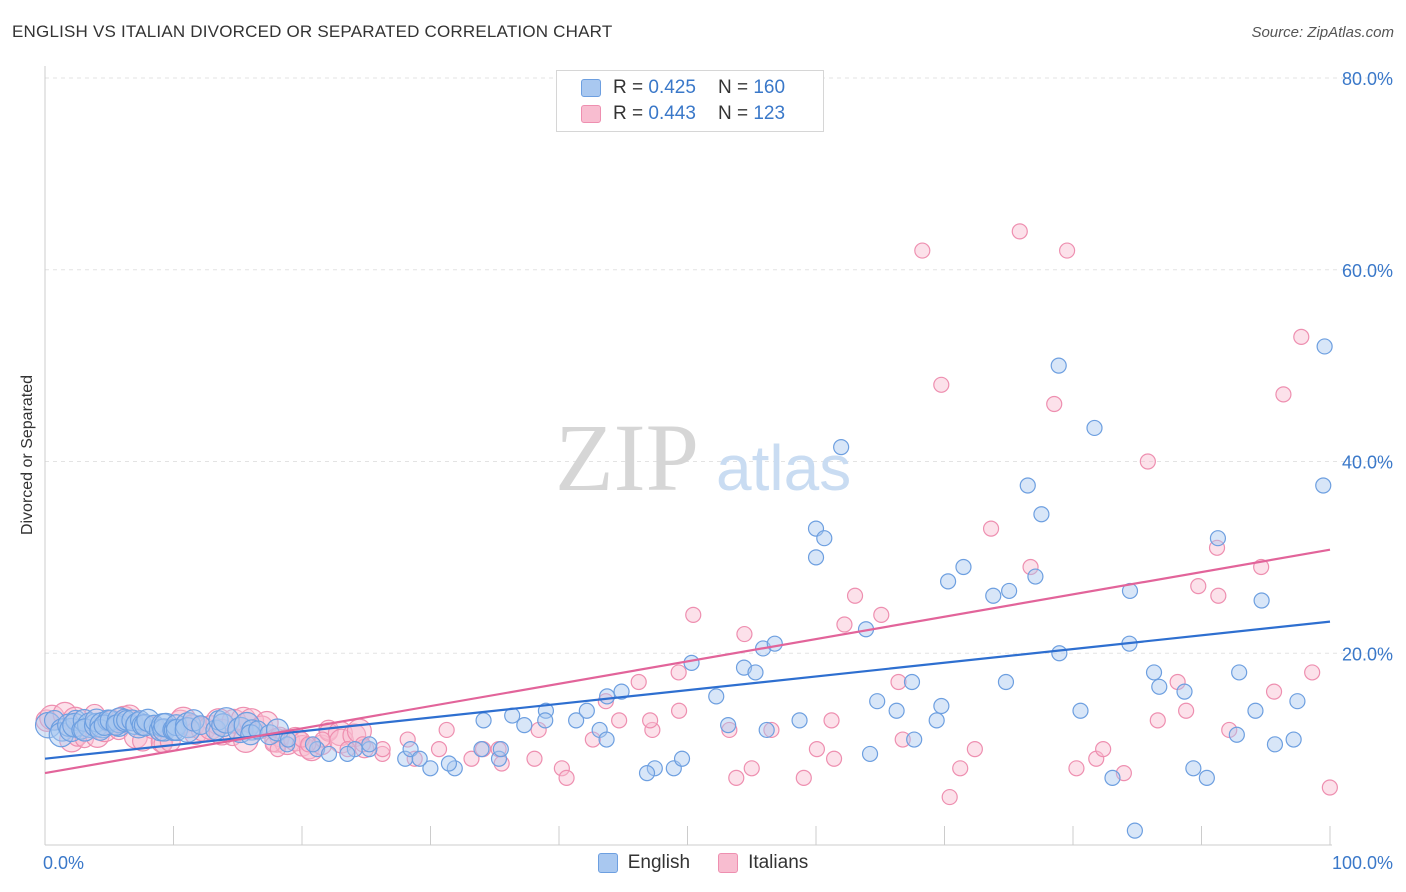 Image resolution: width=1406 pixels, height=892 pixels. I want to click on italians-swatch, so click(591, 114).